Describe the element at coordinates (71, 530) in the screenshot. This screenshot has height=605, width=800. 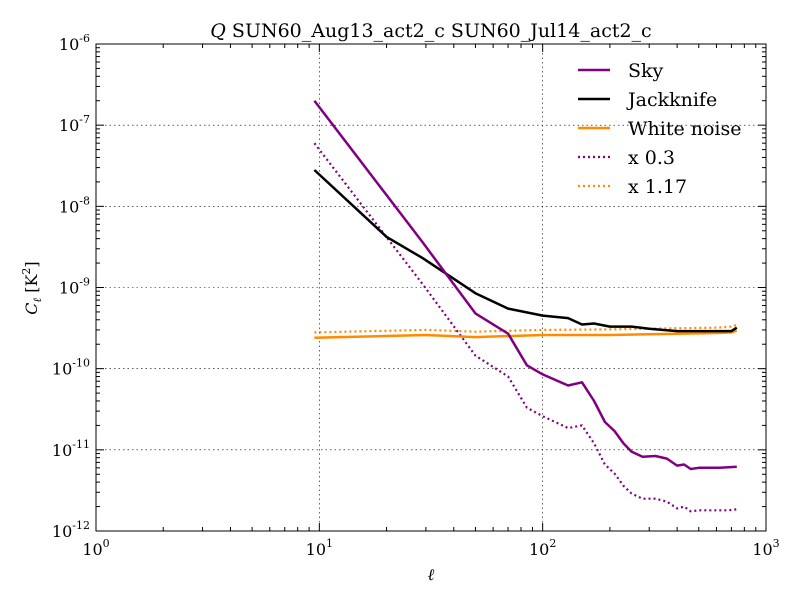
I see `y-tick-label: 10⁻¹²` at that location.